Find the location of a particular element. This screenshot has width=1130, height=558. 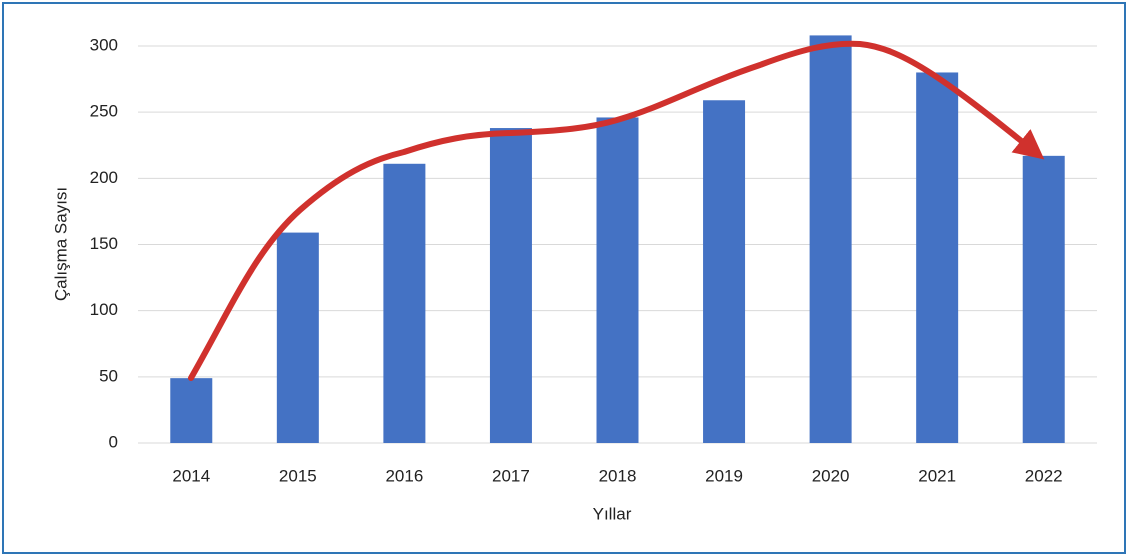

y-tick-label: 200 is located at coordinates (104, 177).